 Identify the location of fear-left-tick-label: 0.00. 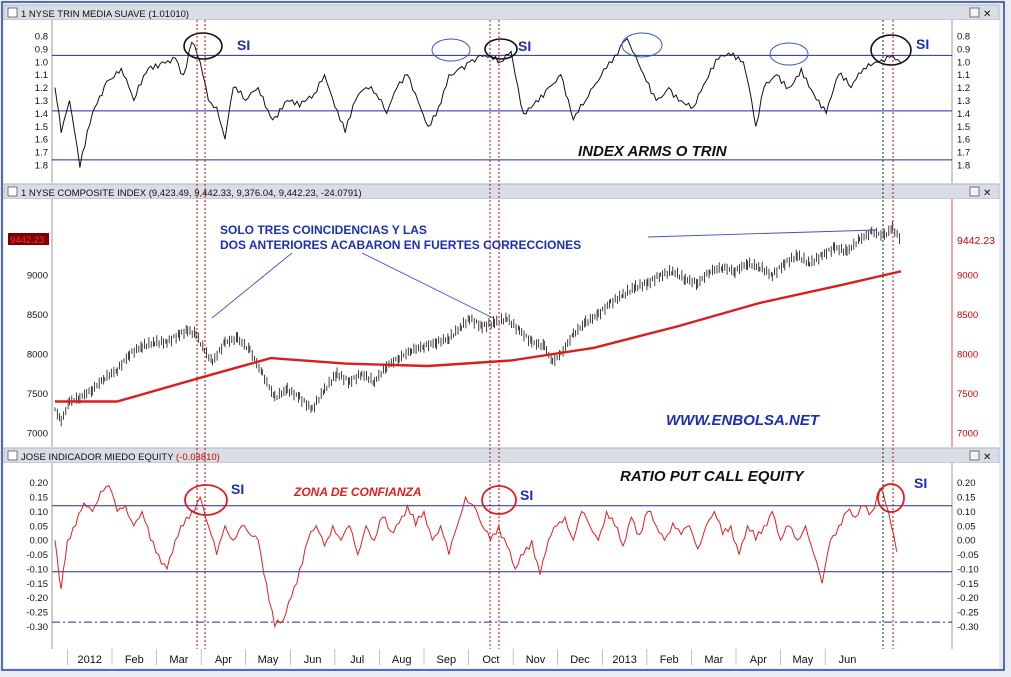
(39, 541).